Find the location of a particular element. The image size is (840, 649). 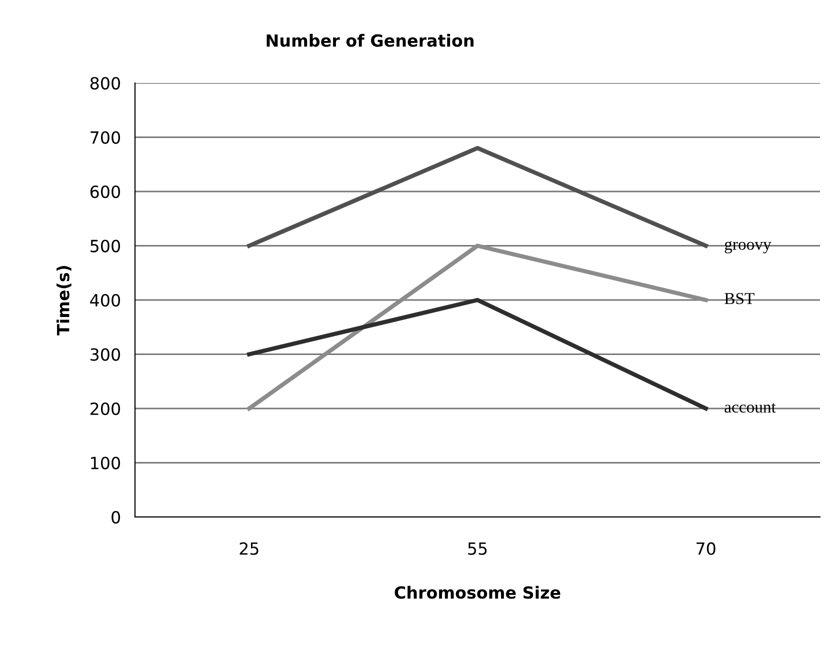

y-tick-label: 700 is located at coordinates (105, 137).